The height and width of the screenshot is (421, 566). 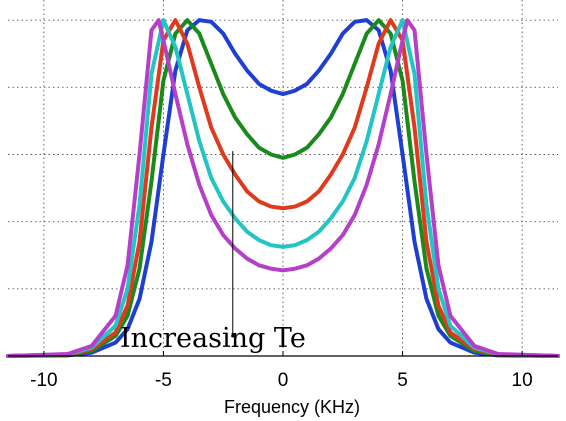 What do you see at coordinates (522, 380) in the screenshot?
I see `x-tick-label-4: 10` at bounding box center [522, 380].